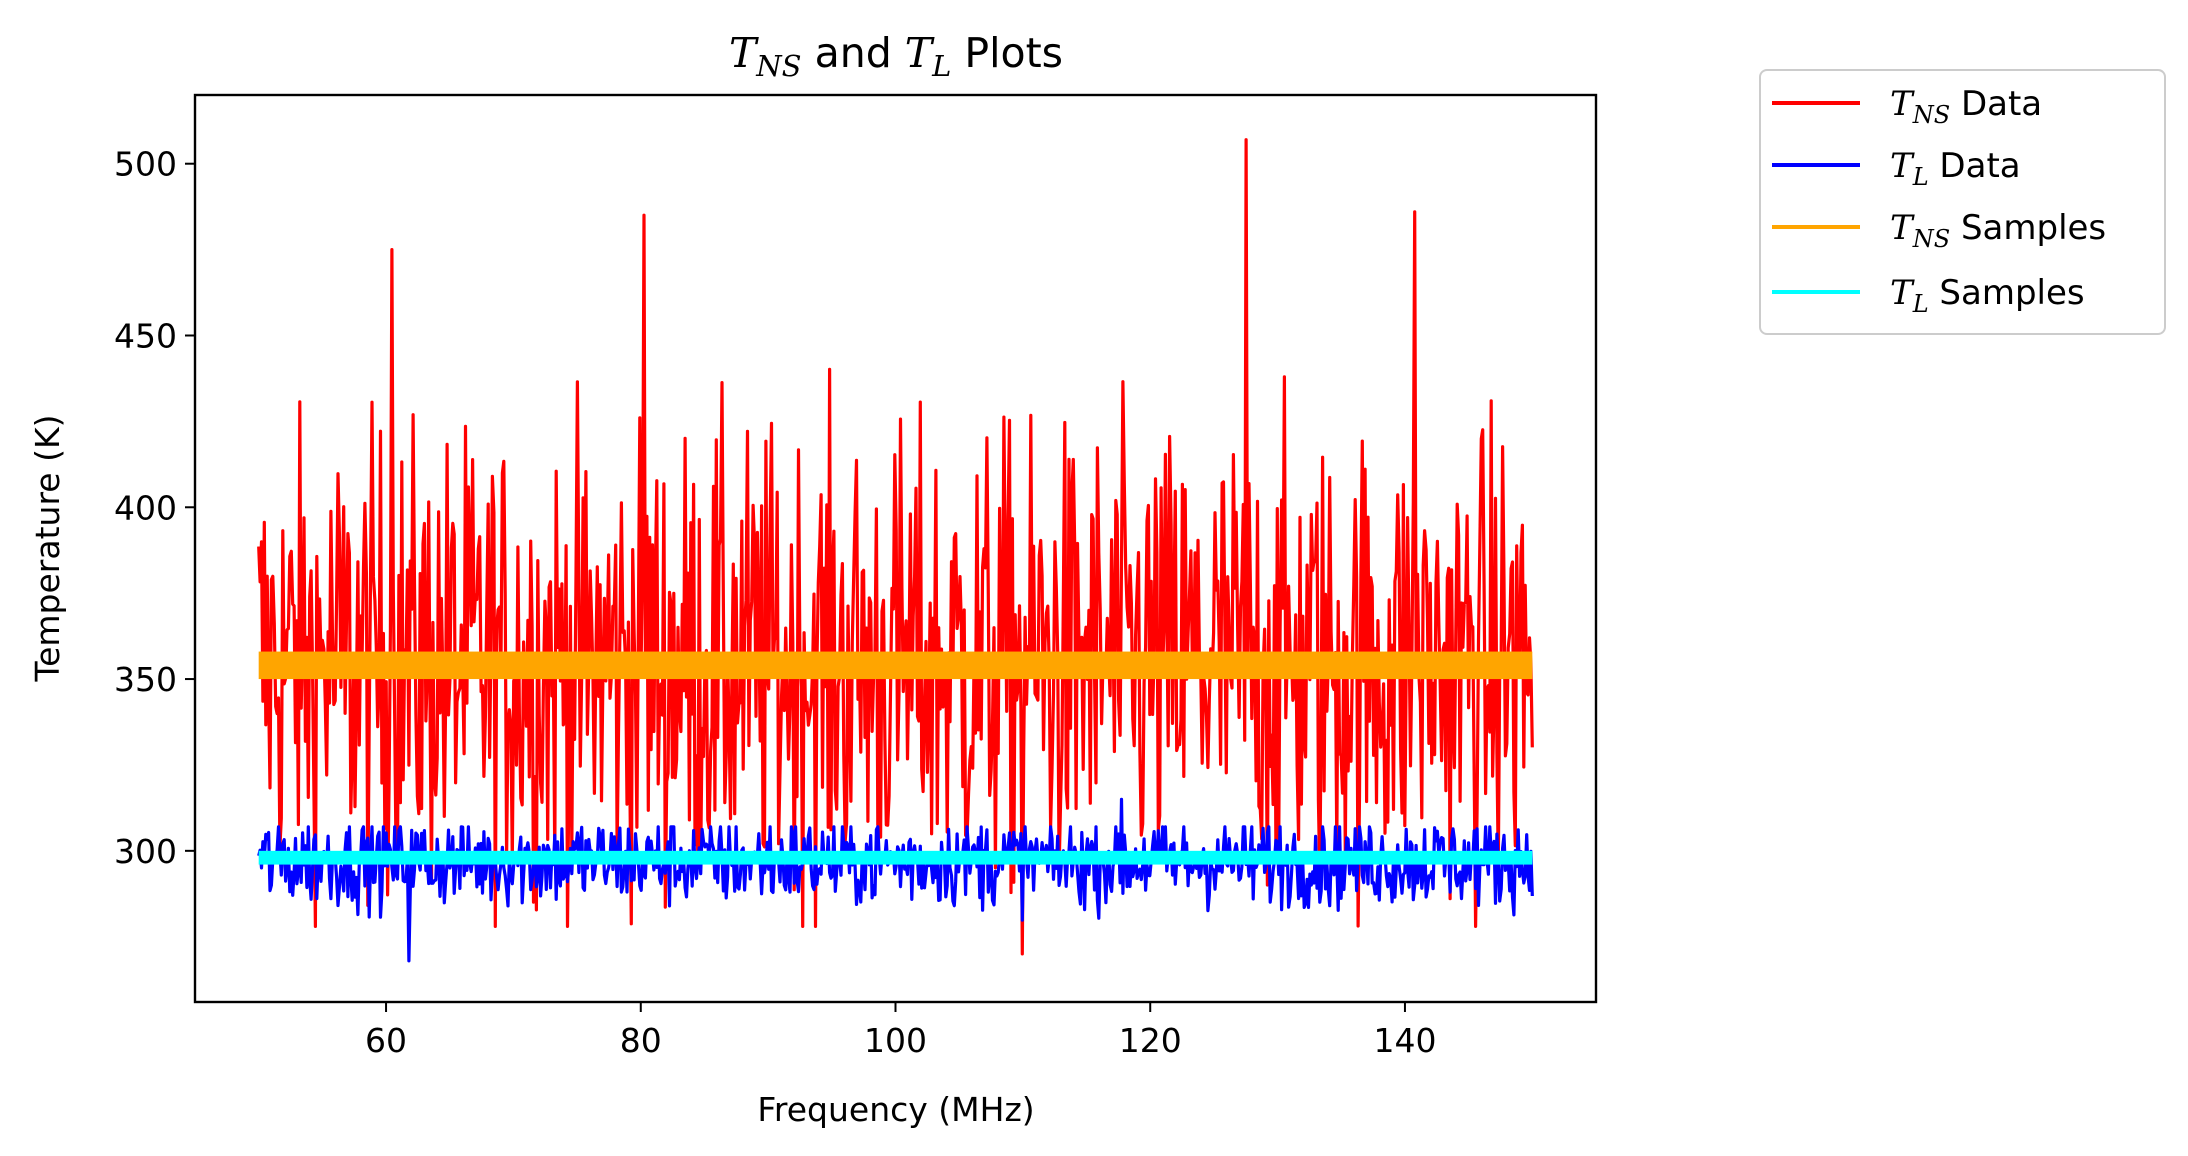 The width and height of the screenshot is (2188, 1156). I want to click on legend: TNS Data TL Data TNS Samples TL Samples, so click(1962, 202).